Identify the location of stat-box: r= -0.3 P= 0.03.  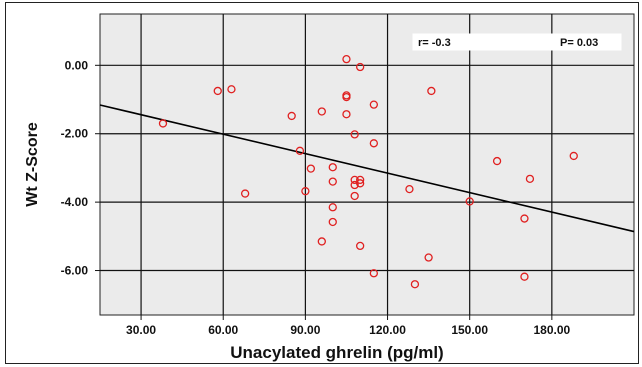
(517, 42).